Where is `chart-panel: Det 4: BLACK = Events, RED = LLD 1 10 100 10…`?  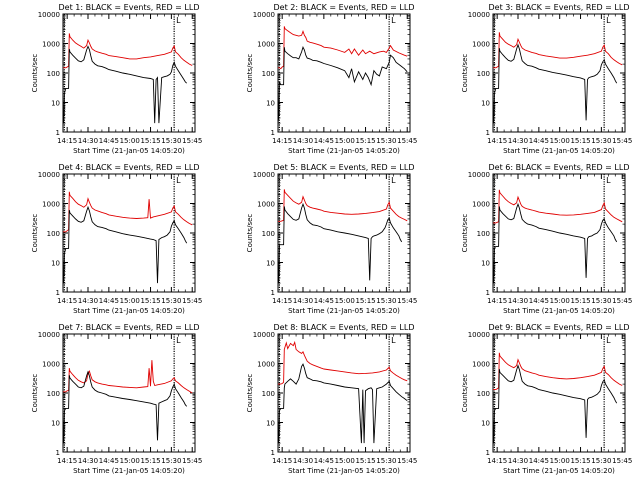 chart-panel: Det 4: BLACK = Events, RED = LLD 1 10 100 10… is located at coordinates (116, 239).